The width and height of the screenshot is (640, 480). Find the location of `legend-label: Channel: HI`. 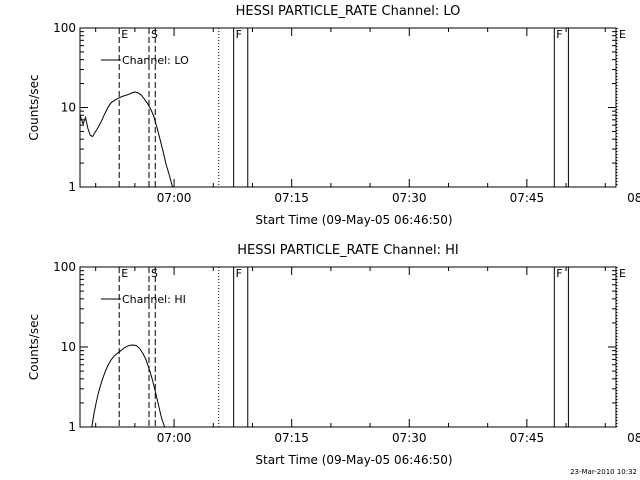

legend-label: Channel: HI is located at coordinates (154, 299).